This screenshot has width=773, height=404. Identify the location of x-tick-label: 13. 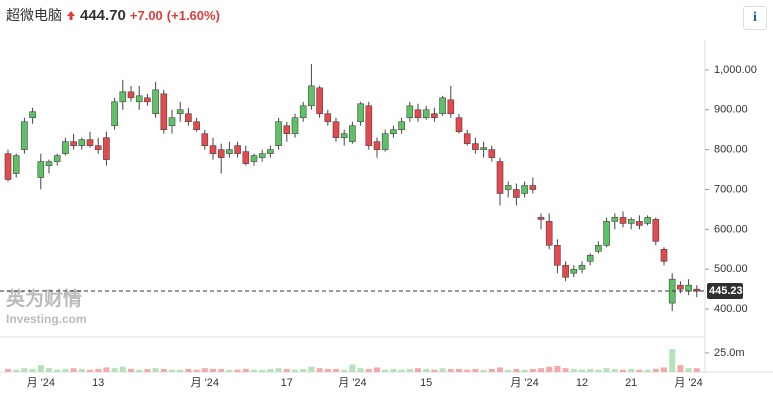
(98, 383).